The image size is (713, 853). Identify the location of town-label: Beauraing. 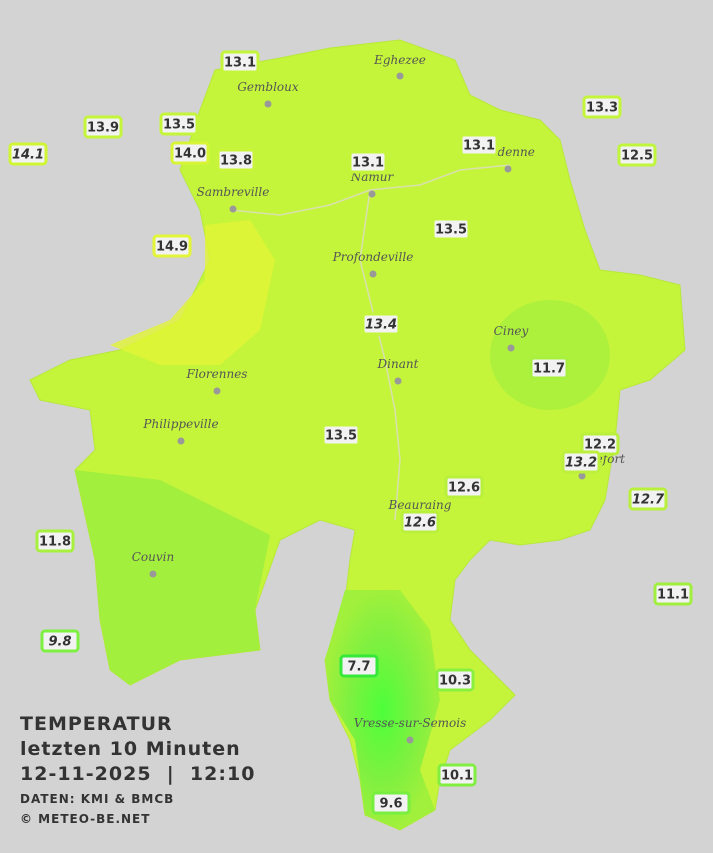
(420, 505).